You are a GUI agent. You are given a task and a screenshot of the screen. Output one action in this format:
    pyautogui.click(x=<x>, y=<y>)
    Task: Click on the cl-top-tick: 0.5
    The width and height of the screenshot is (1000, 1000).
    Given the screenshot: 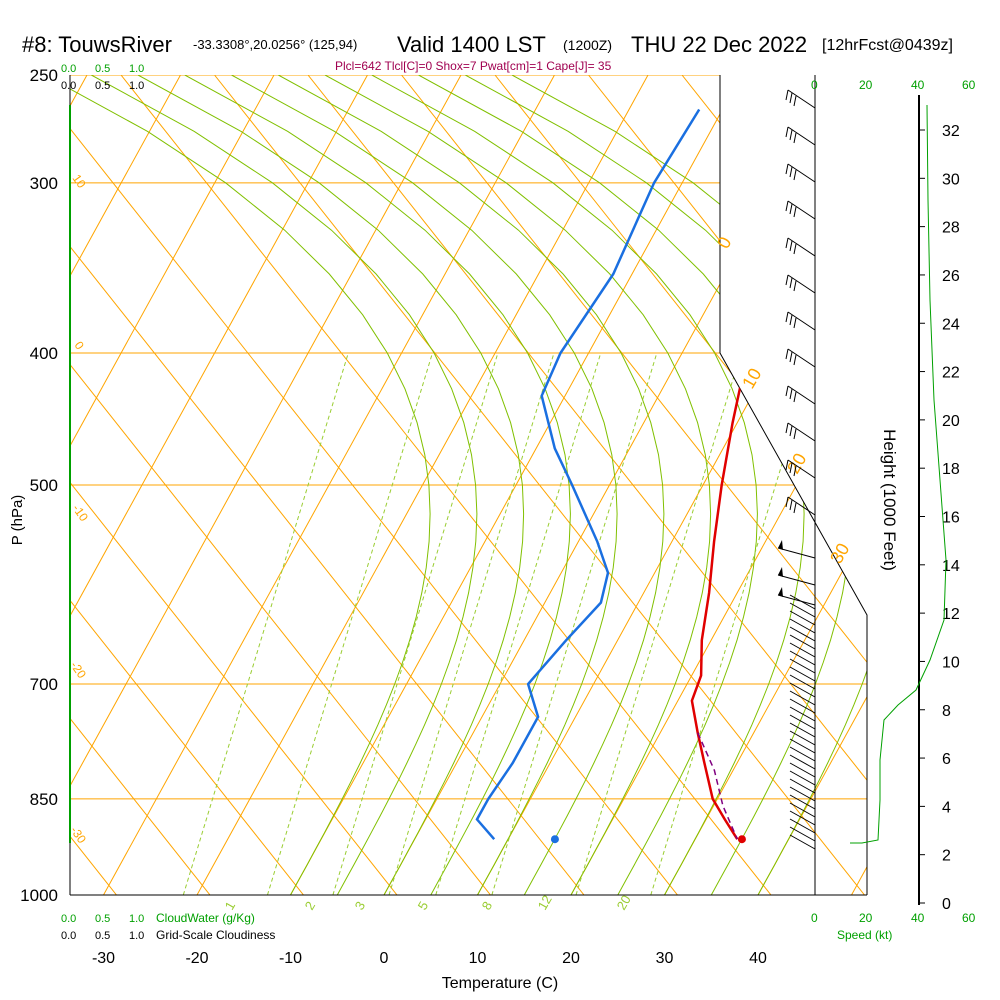 What is the action you would take?
    pyautogui.click(x=102, y=86)
    